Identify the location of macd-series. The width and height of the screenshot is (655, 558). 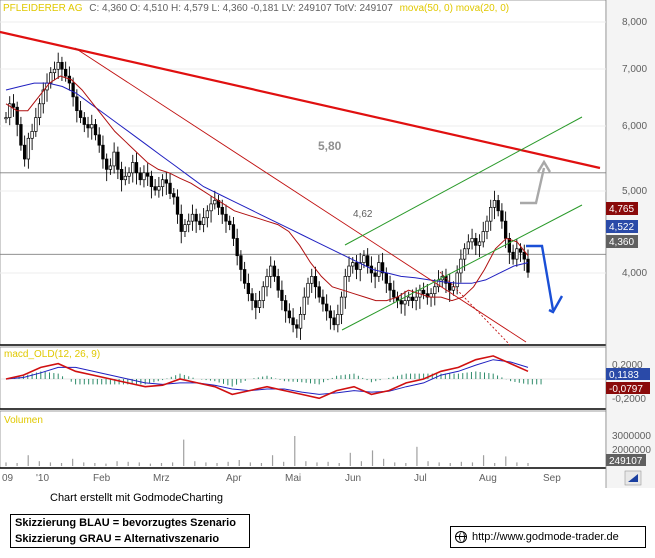
(303, 377).